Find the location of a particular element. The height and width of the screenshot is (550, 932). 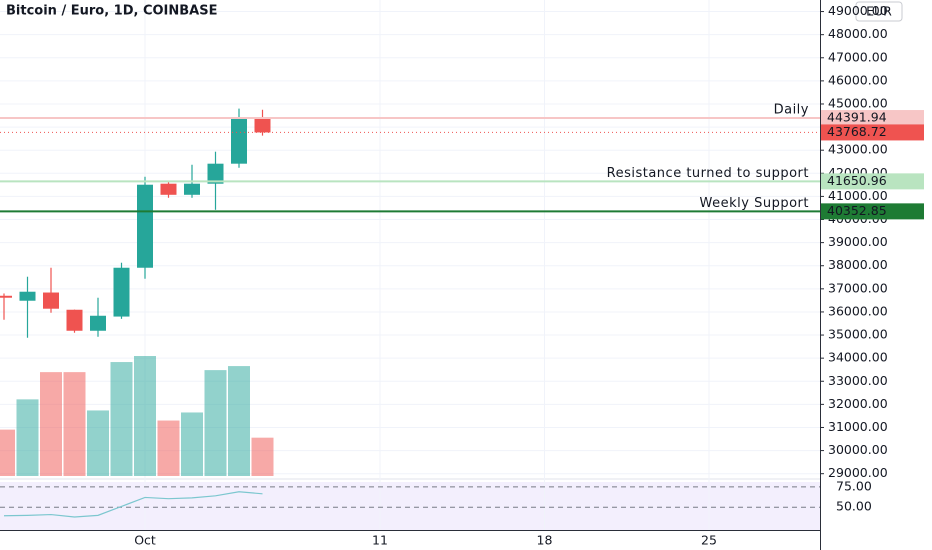

rsi-line is located at coordinates (133, 504).